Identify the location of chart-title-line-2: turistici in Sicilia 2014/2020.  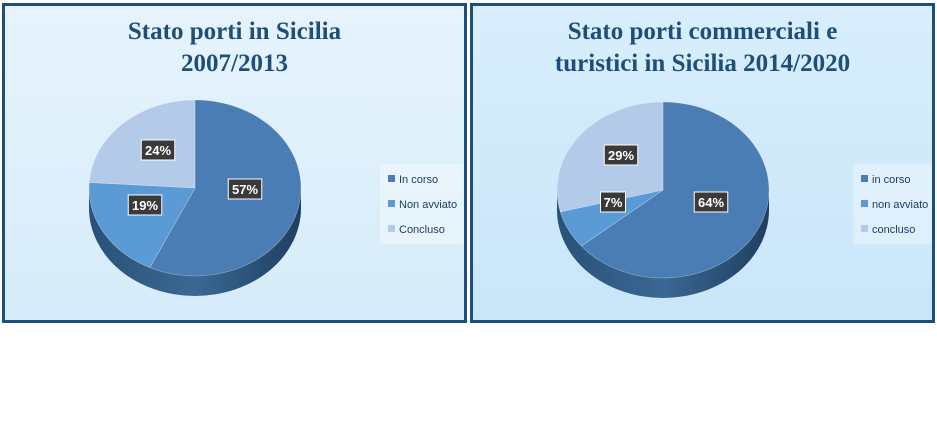
(702, 63).